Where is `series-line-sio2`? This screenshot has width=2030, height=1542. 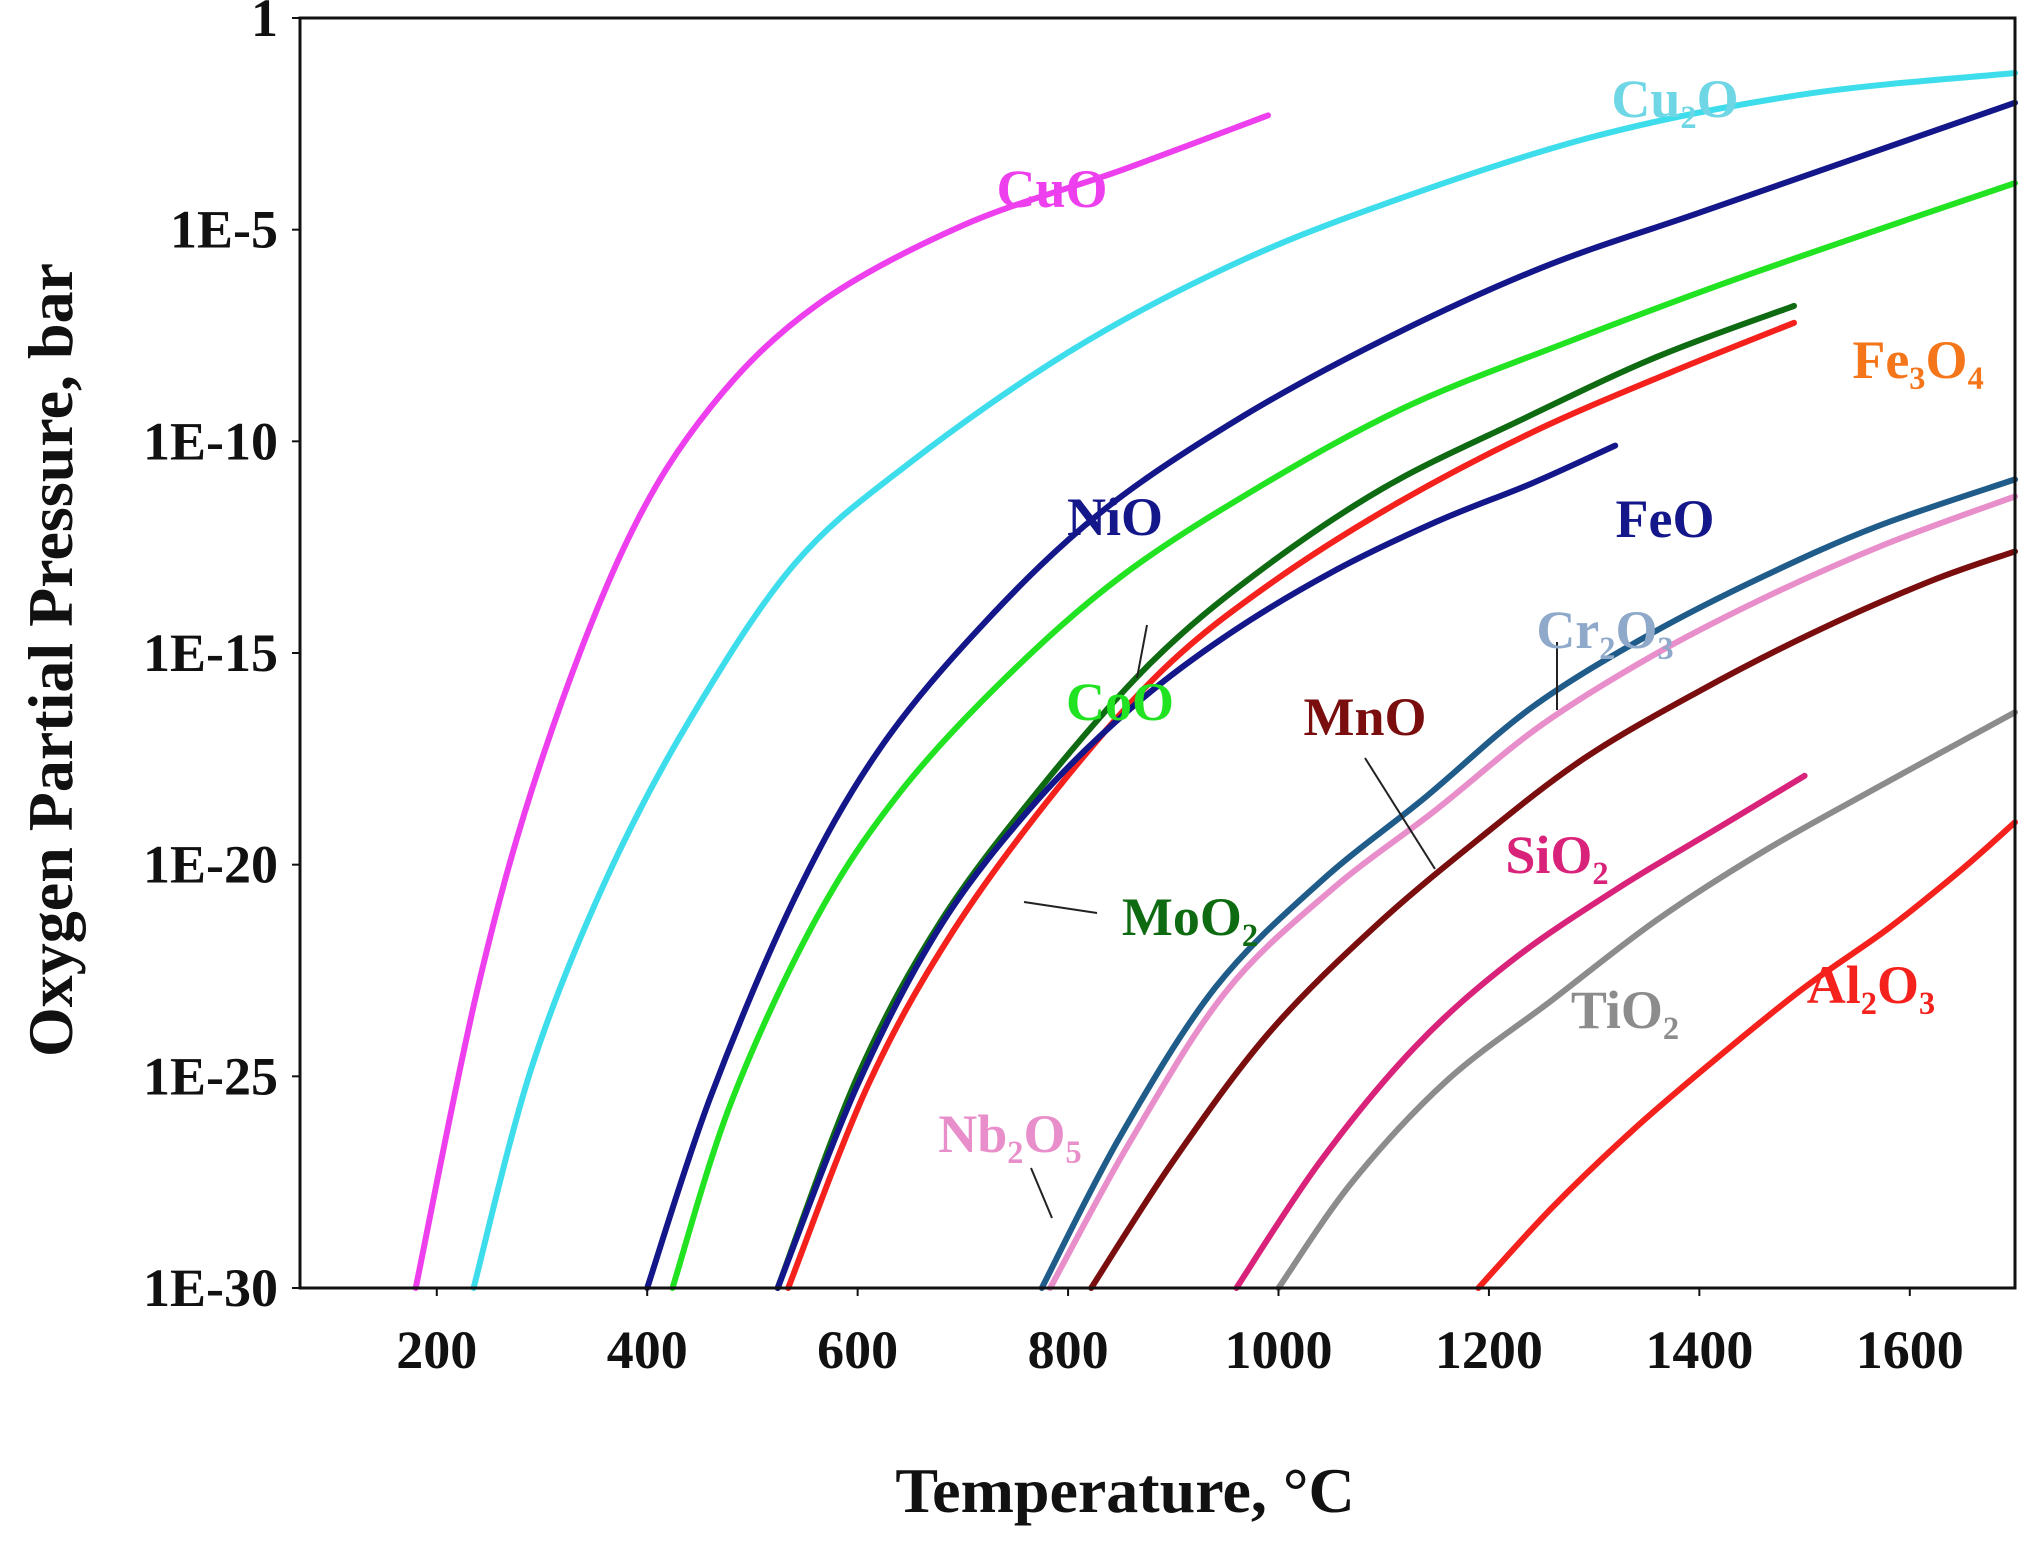 series-line-sio2 is located at coordinates (1520, 1031).